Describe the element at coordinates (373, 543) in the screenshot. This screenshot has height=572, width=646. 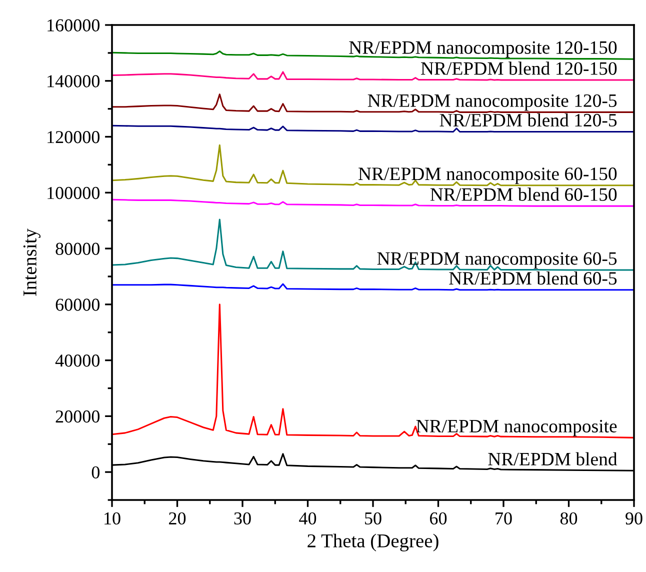
I see `x-axis-title: 2 Theta (Degree)` at that location.